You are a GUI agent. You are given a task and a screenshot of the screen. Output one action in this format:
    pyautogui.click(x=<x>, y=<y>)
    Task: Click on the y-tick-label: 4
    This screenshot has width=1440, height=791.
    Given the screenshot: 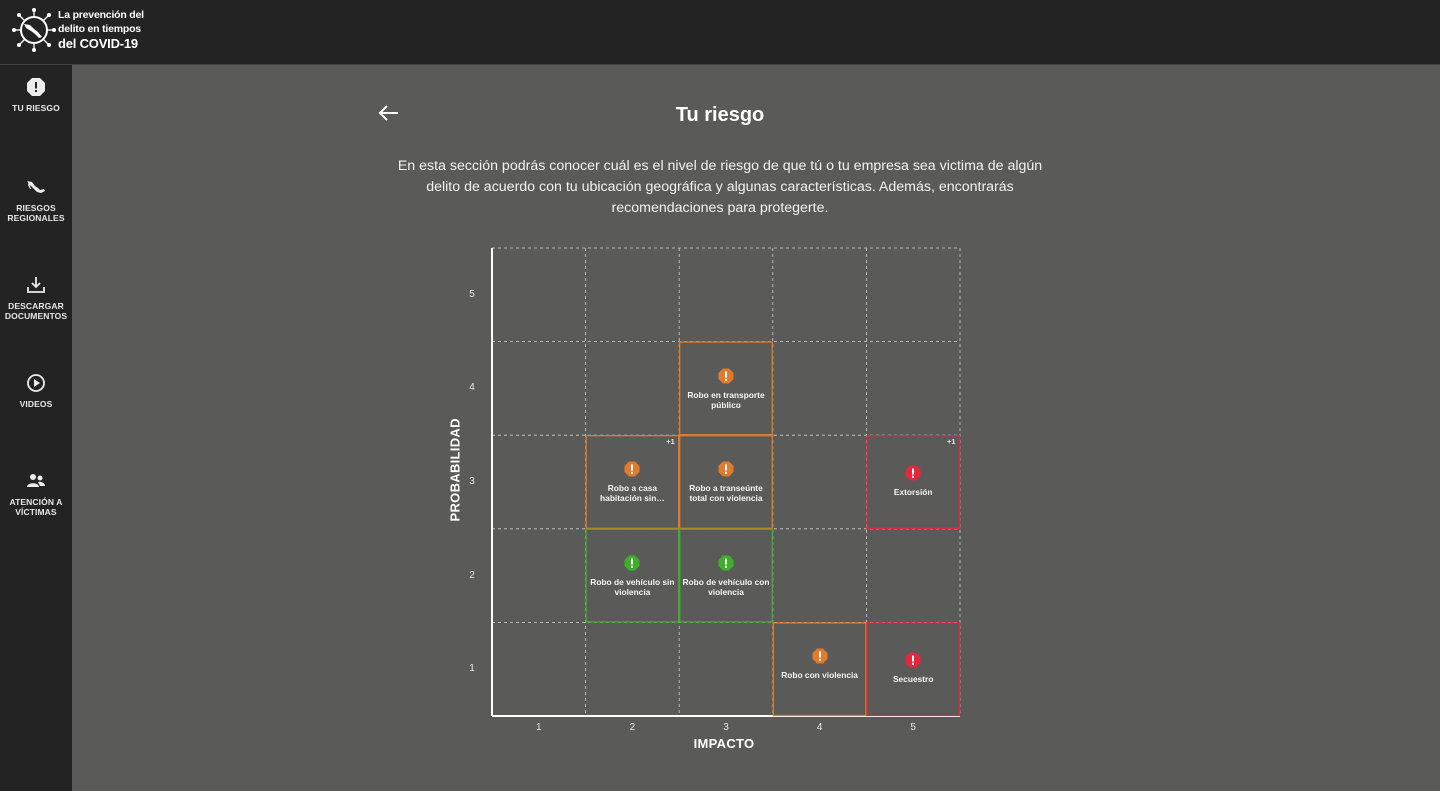 What is the action you would take?
    pyautogui.click(x=472, y=388)
    